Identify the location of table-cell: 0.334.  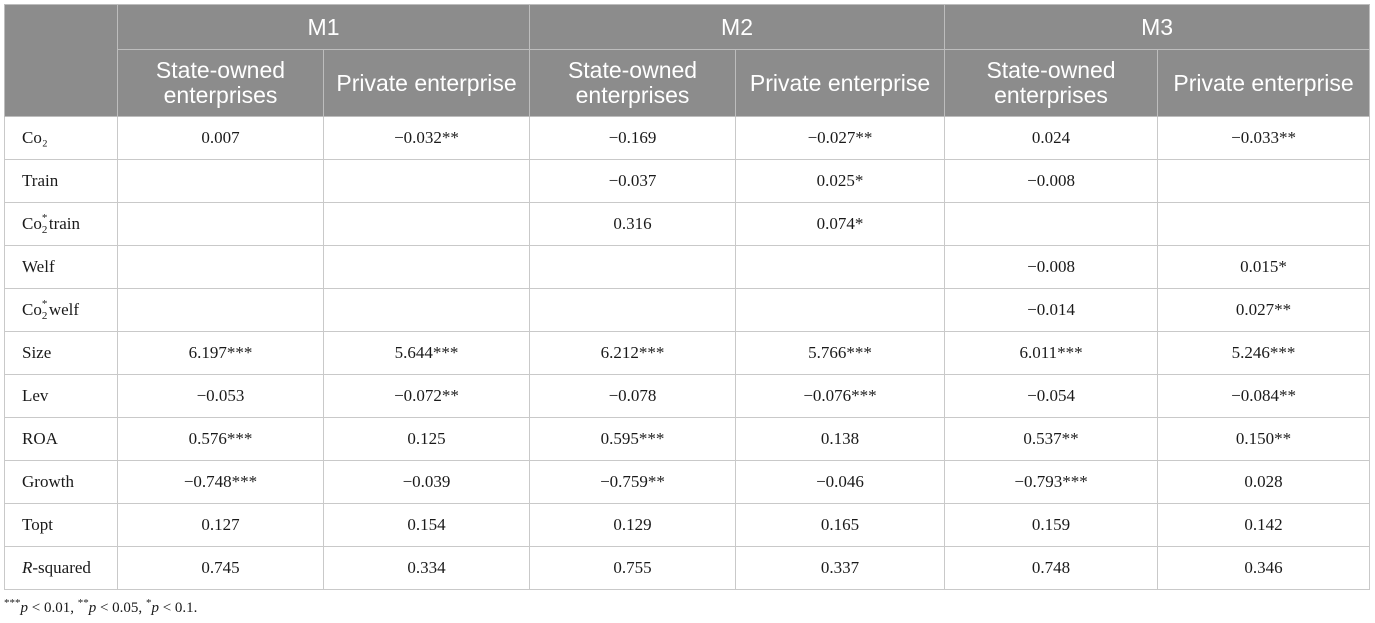
(426, 568).